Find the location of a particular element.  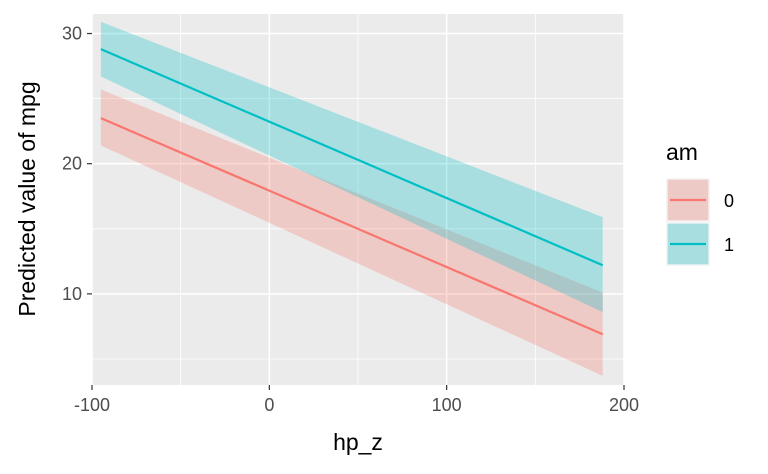

y-axis-ticks: 10 20 30 is located at coordinates (77, 164).